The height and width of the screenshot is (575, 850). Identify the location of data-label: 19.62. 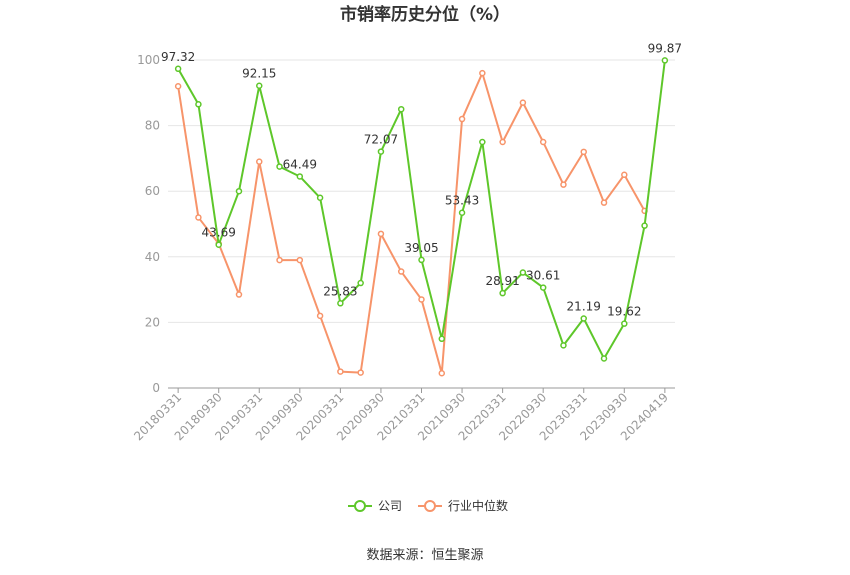
(624, 312).